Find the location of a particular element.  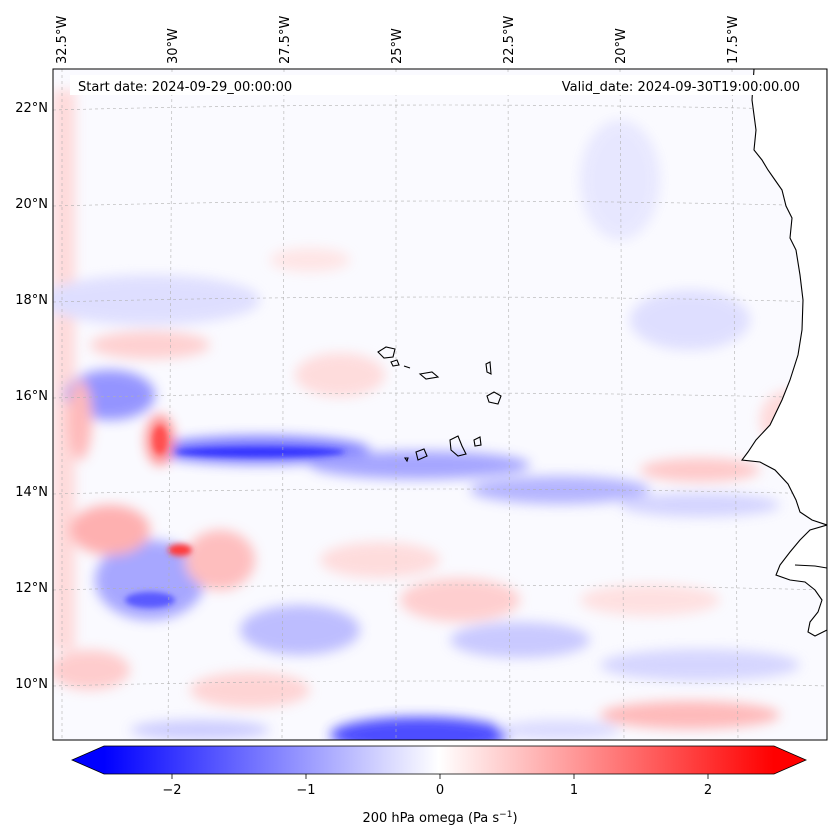

colorbar-outline is located at coordinates (439, 760).